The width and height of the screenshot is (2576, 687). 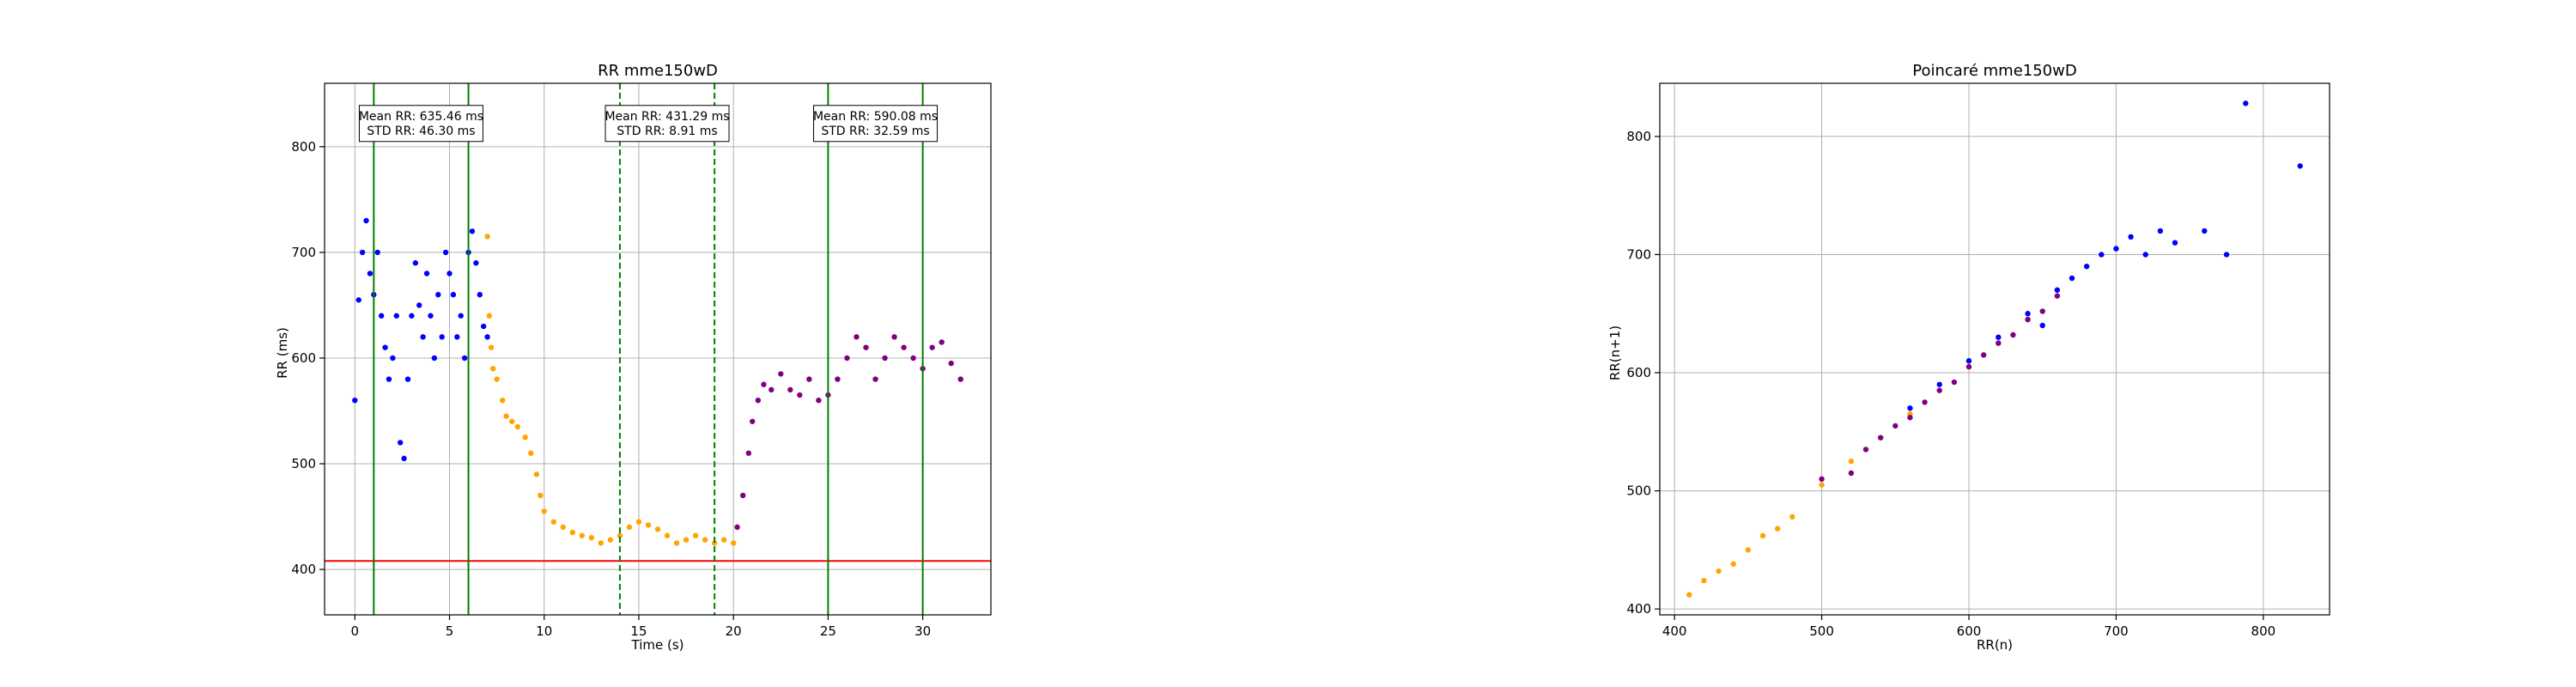 What do you see at coordinates (421, 131) in the screenshot?
I see `stats-annotation-text: STD RR: 46.30 ms` at bounding box center [421, 131].